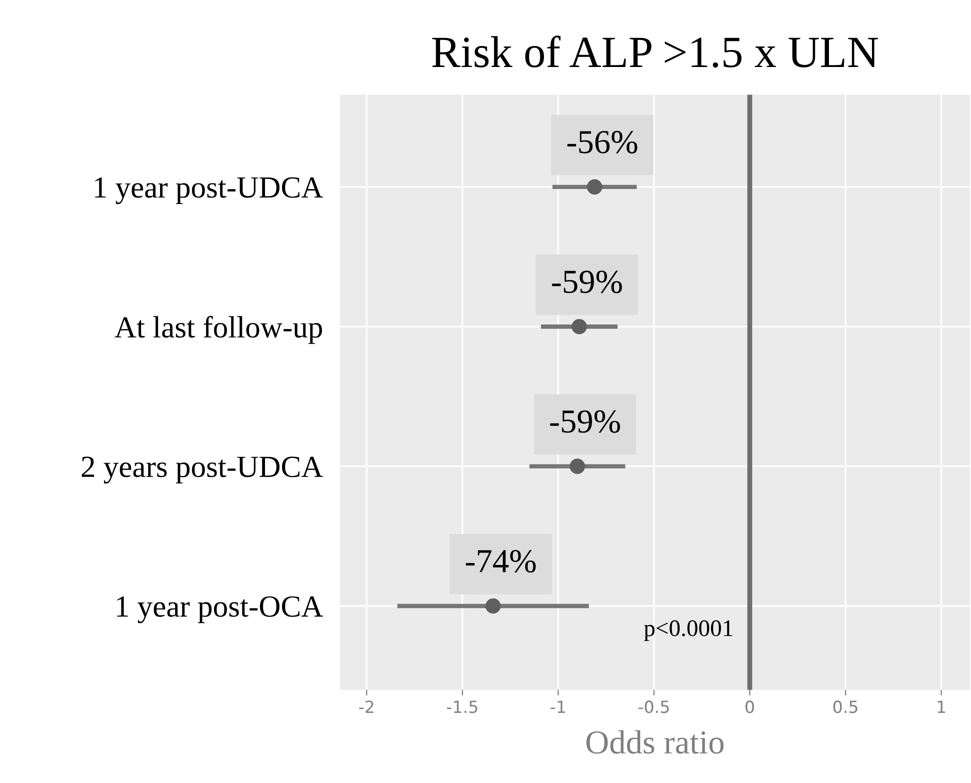 This screenshot has width=971, height=783. I want to click on annotation: -74%, so click(501, 561).